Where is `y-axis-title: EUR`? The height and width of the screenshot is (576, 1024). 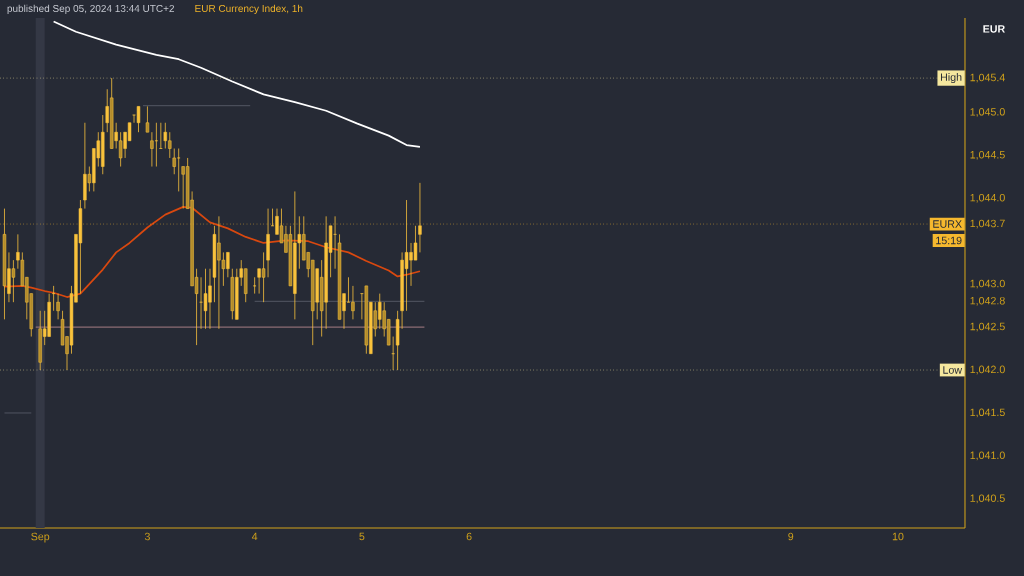
y-axis-title: EUR is located at coordinates (994, 29).